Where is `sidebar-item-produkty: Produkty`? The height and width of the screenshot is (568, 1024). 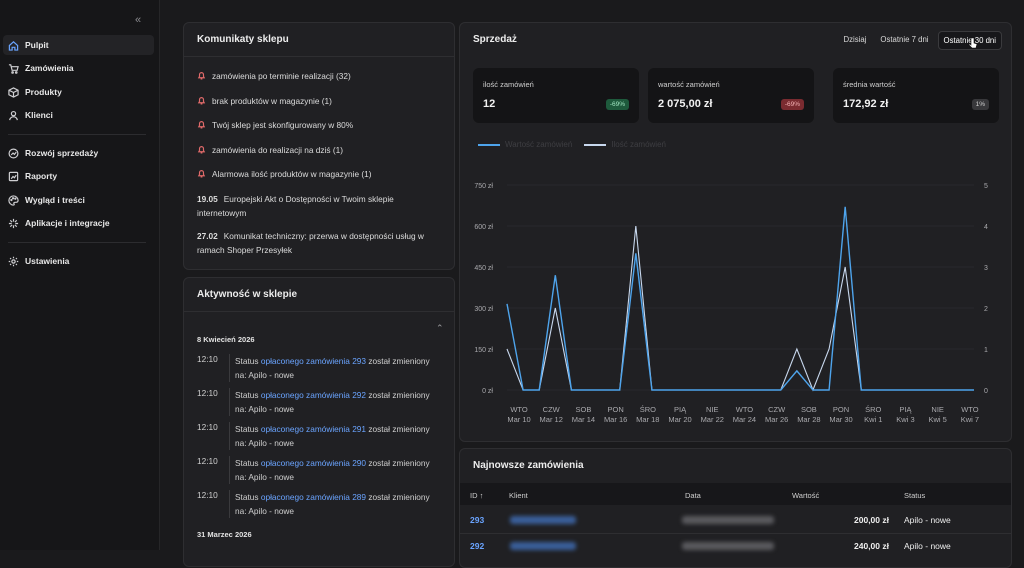
sidebar-item-produkty: Produkty is located at coordinates (78, 92).